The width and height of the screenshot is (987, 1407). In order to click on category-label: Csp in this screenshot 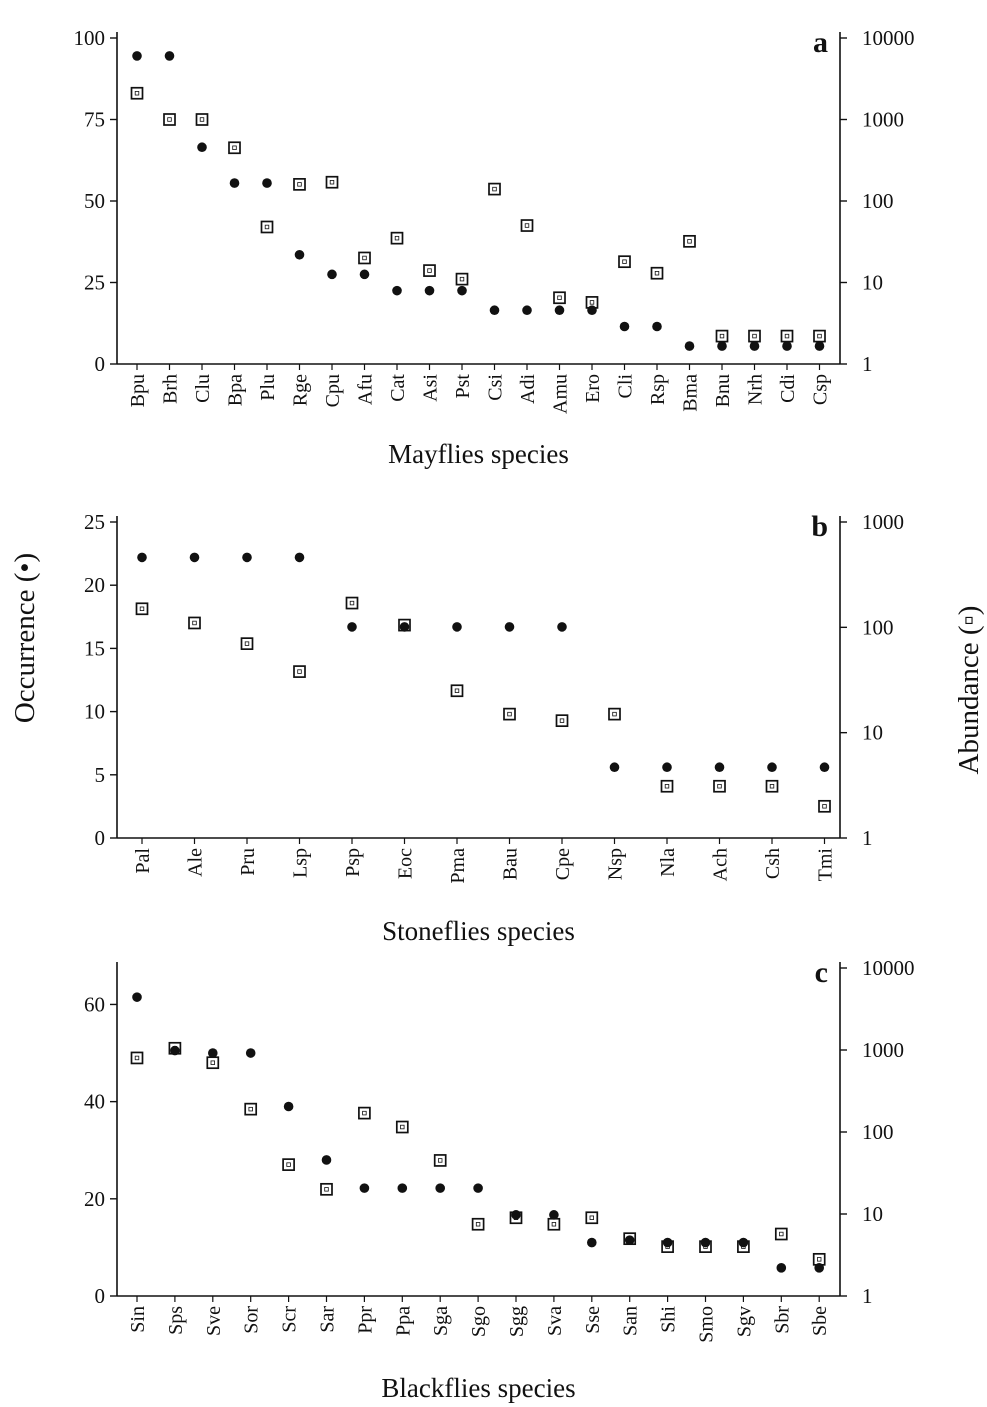, I will do `click(821, 389)`.